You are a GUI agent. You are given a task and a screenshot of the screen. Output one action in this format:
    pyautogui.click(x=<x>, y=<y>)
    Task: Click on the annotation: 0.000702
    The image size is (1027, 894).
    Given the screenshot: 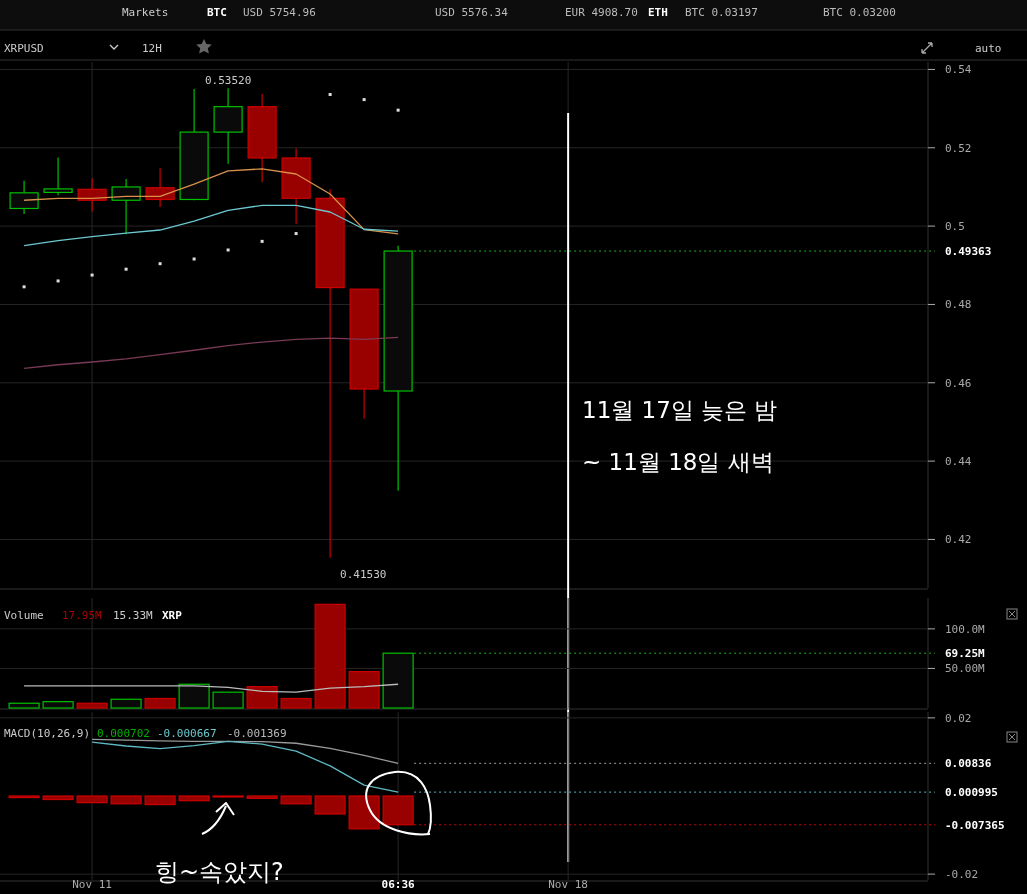 What is the action you would take?
    pyautogui.click(x=123, y=733)
    